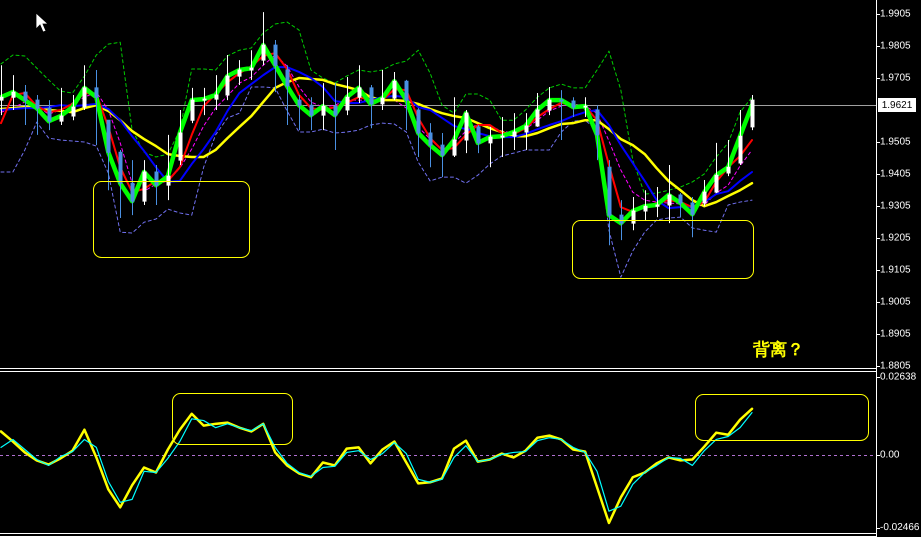 The image size is (921, 537). What do you see at coordinates (898, 376) in the screenshot?
I see `y-tick-label: 0.02638` at bounding box center [898, 376].